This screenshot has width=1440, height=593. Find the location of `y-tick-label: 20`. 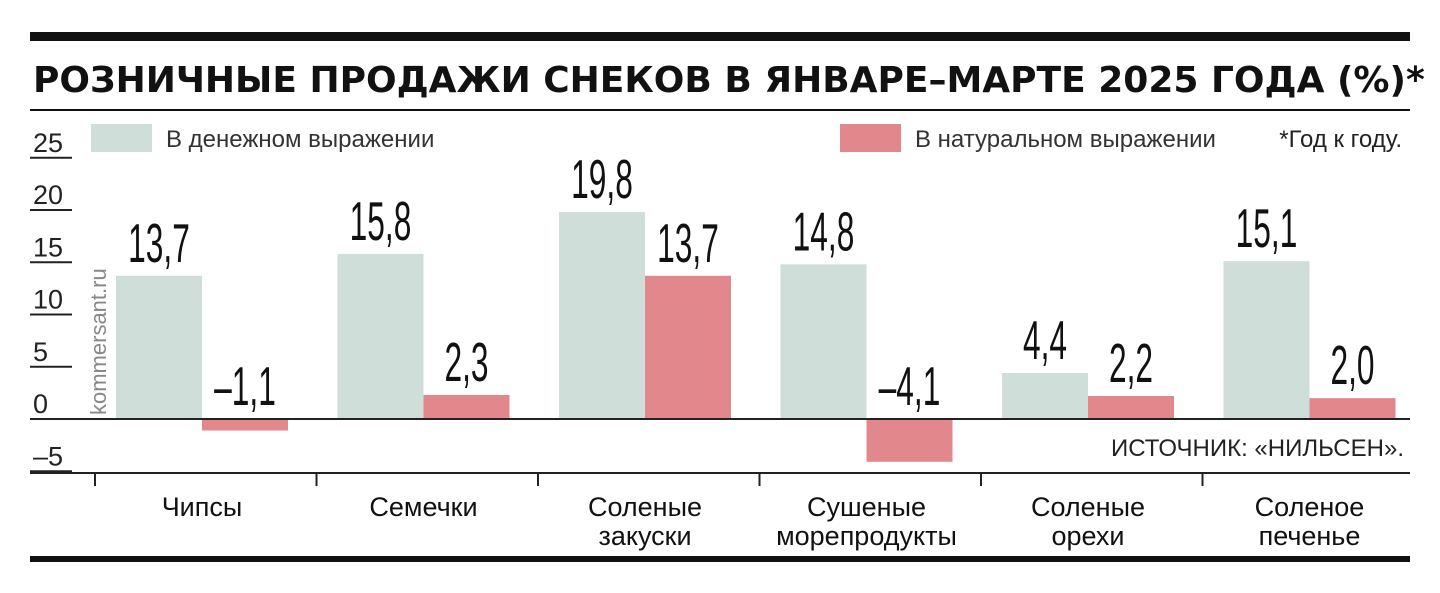

y-tick-label: 20 is located at coordinates (48, 195).